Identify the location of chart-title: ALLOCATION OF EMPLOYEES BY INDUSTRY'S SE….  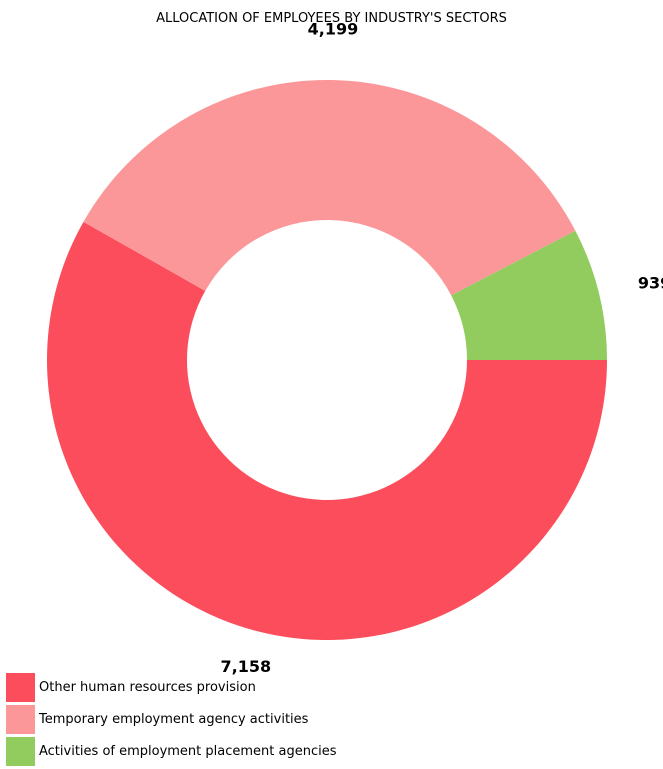
(331, 18).